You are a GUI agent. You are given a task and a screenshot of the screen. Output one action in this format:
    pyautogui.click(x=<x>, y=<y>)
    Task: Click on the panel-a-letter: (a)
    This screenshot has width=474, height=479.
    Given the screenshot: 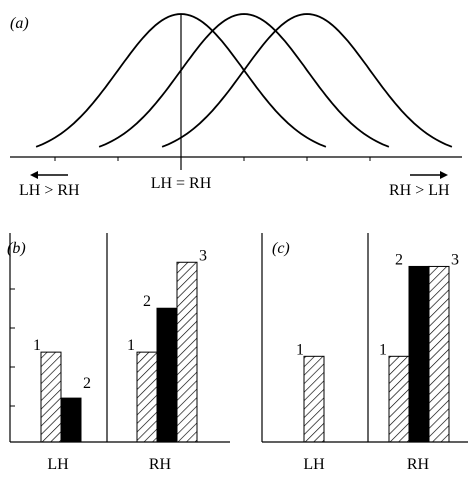 What is the action you would take?
    pyautogui.click(x=19, y=23)
    